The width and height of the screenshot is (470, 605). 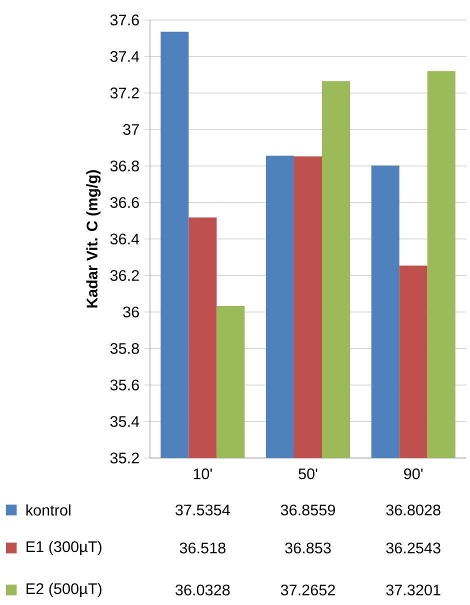 What do you see at coordinates (124, 385) in the screenshot?
I see `y-tick-label: 35.6` at bounding box center [124, 385].